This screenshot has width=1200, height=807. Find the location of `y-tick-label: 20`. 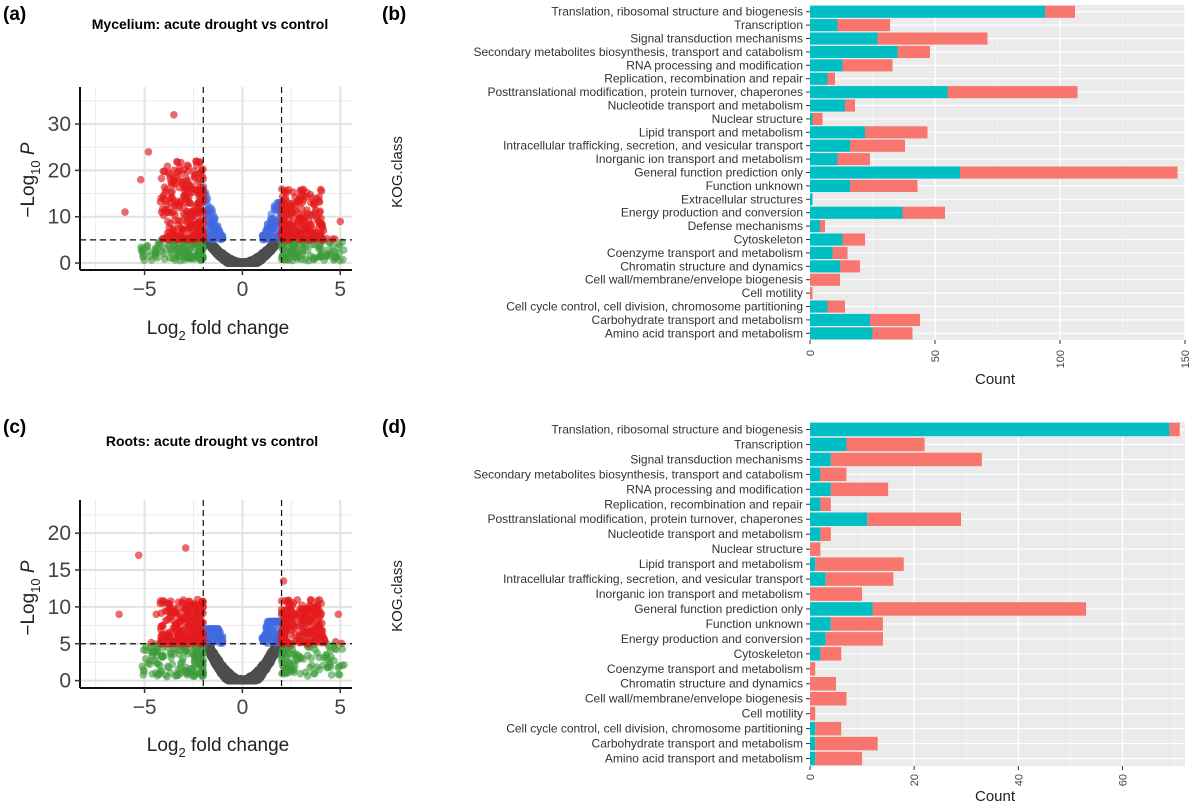

y-tick-label: 20 is located at coordinates (59, 170).